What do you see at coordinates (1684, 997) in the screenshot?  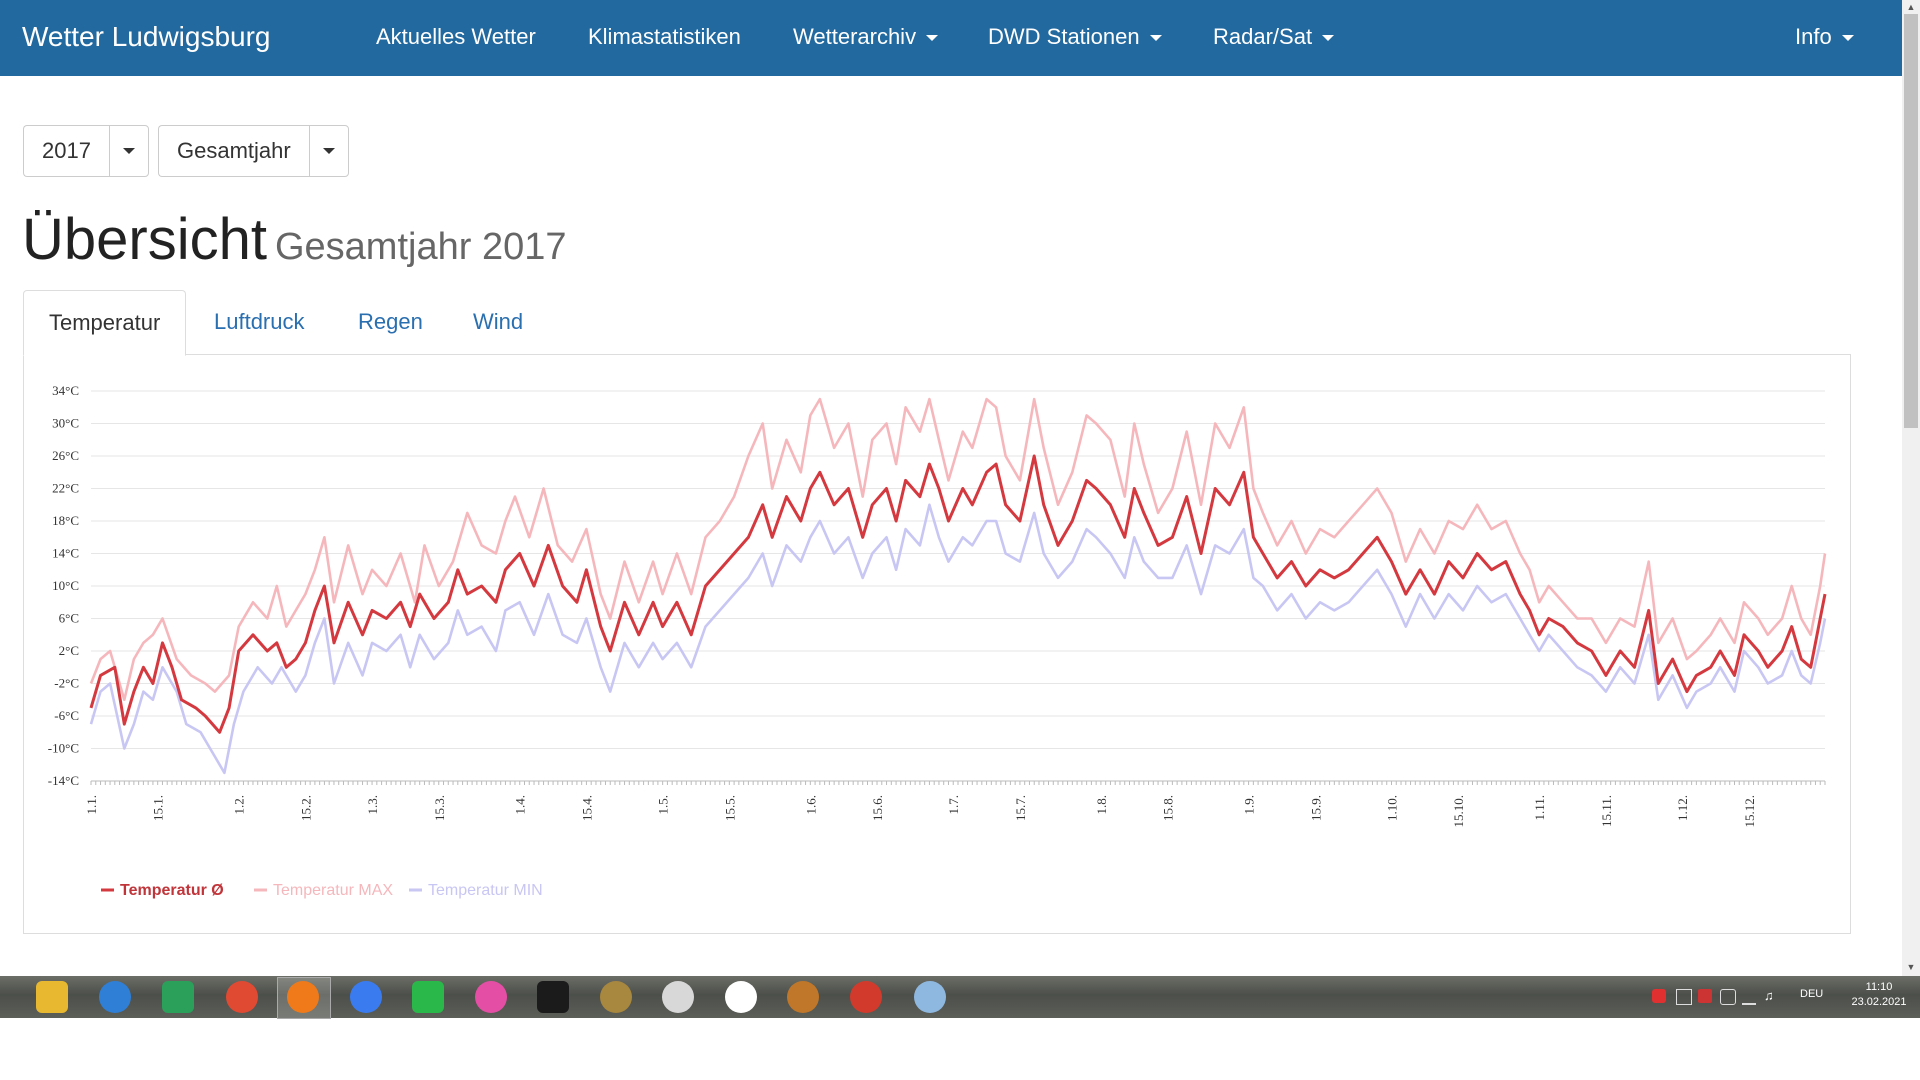 I see `monitor-tray-icon` at bounding box center [1684, 997].